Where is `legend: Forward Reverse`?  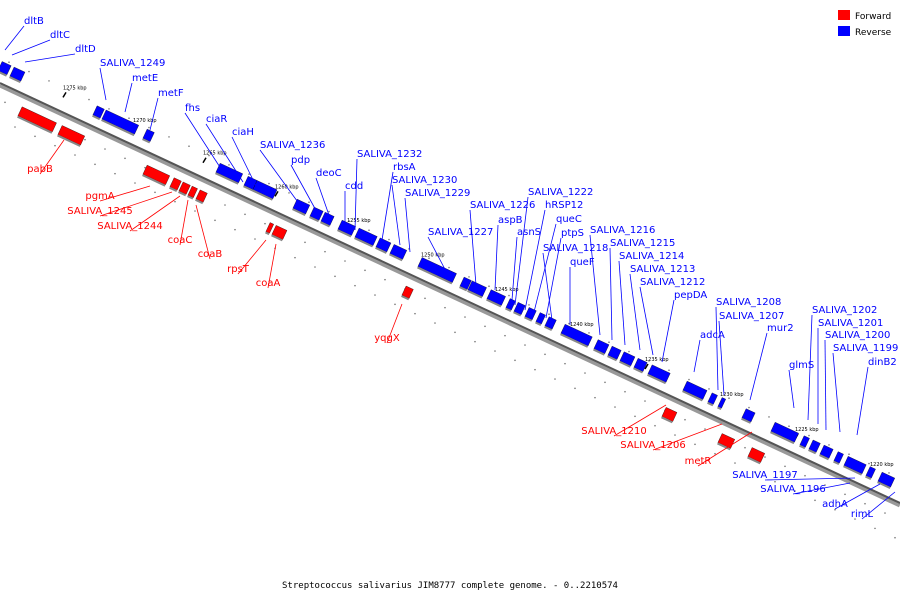 legend: Forward Reverse is located at coordinates (865, 24).